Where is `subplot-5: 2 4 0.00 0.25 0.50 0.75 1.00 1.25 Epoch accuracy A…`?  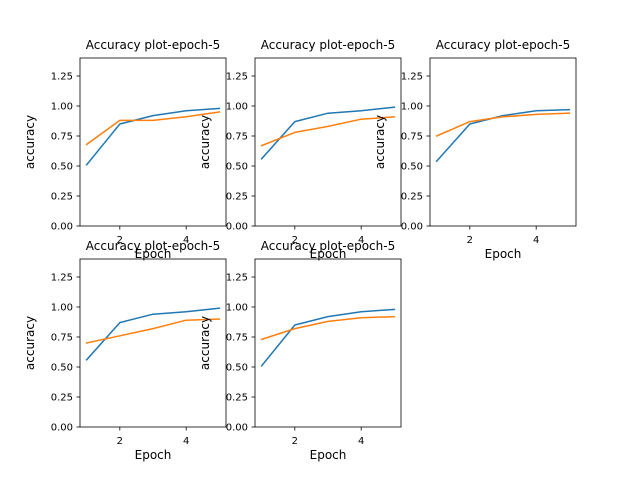
subplot-5: 2 4 0.00 0.25 0.50 0.75 1.00 1.25 Epoch accuracy A… is located at coordinates (300, 350).